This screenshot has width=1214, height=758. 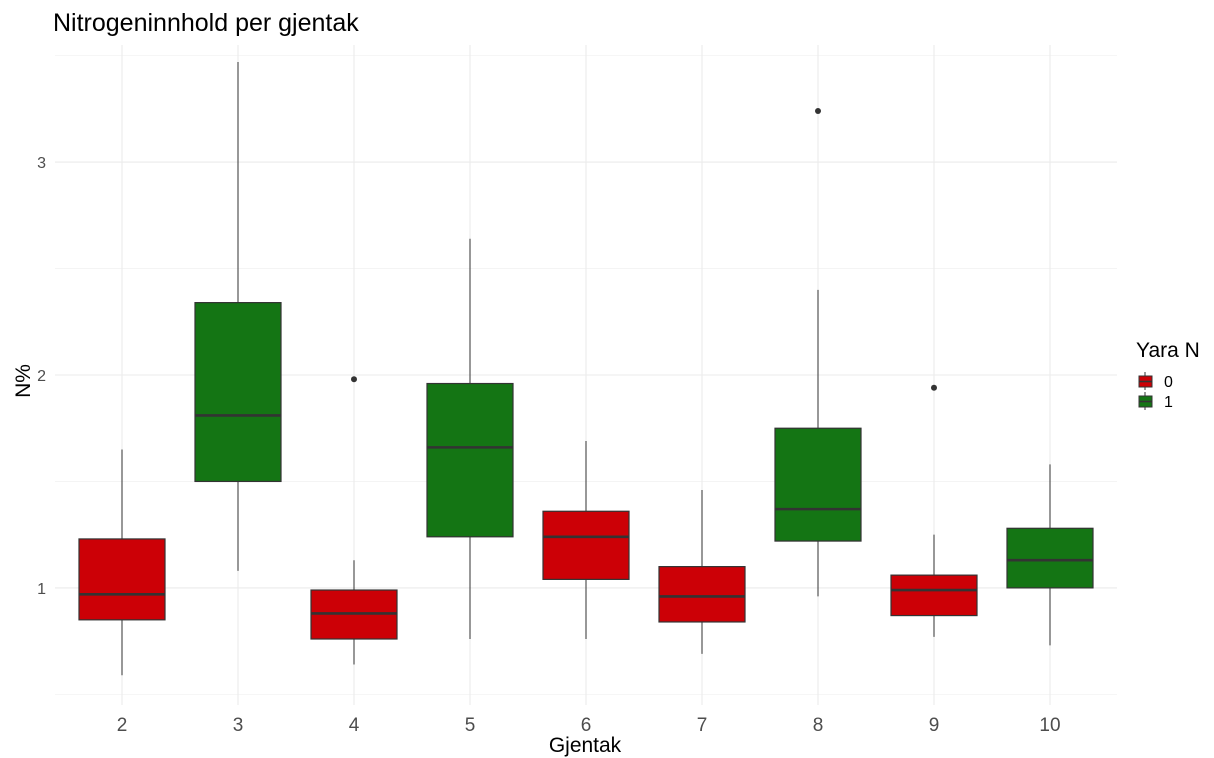 What do you see at coordinates (934, 725) in the screenshot?
I see `x-tick-label: 9` at bounding box center [934, 725].